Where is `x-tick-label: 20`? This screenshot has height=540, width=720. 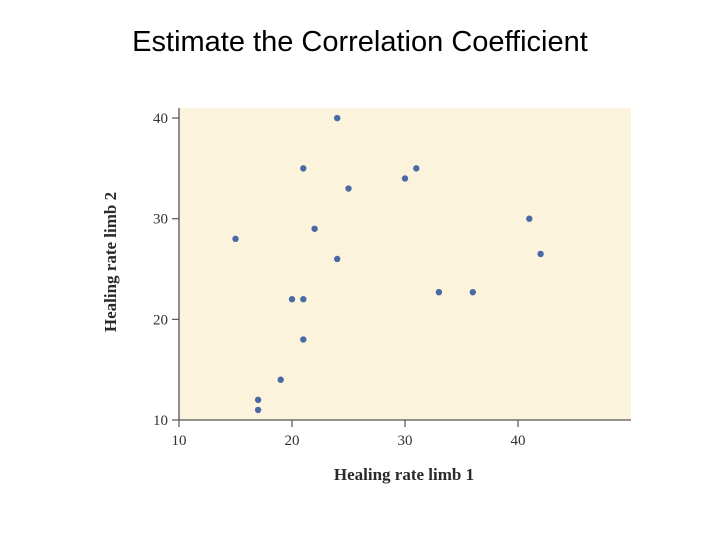
x-tick-label: 20 is located at coordinates (292, 441).